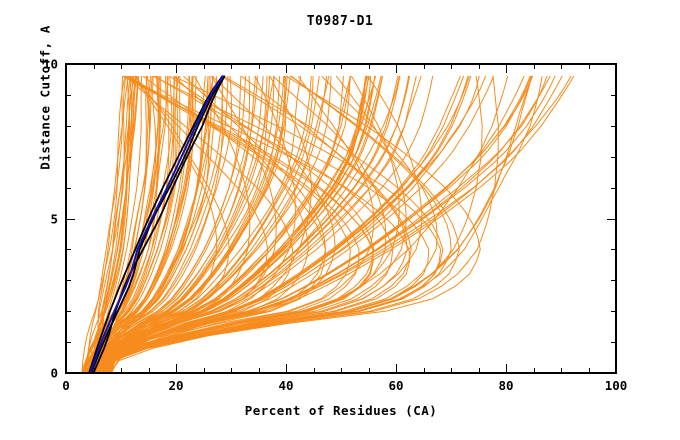 The width and height of the screenshot is (680, 440). I want to click on x-tick-label: 40, so click(286, 385).